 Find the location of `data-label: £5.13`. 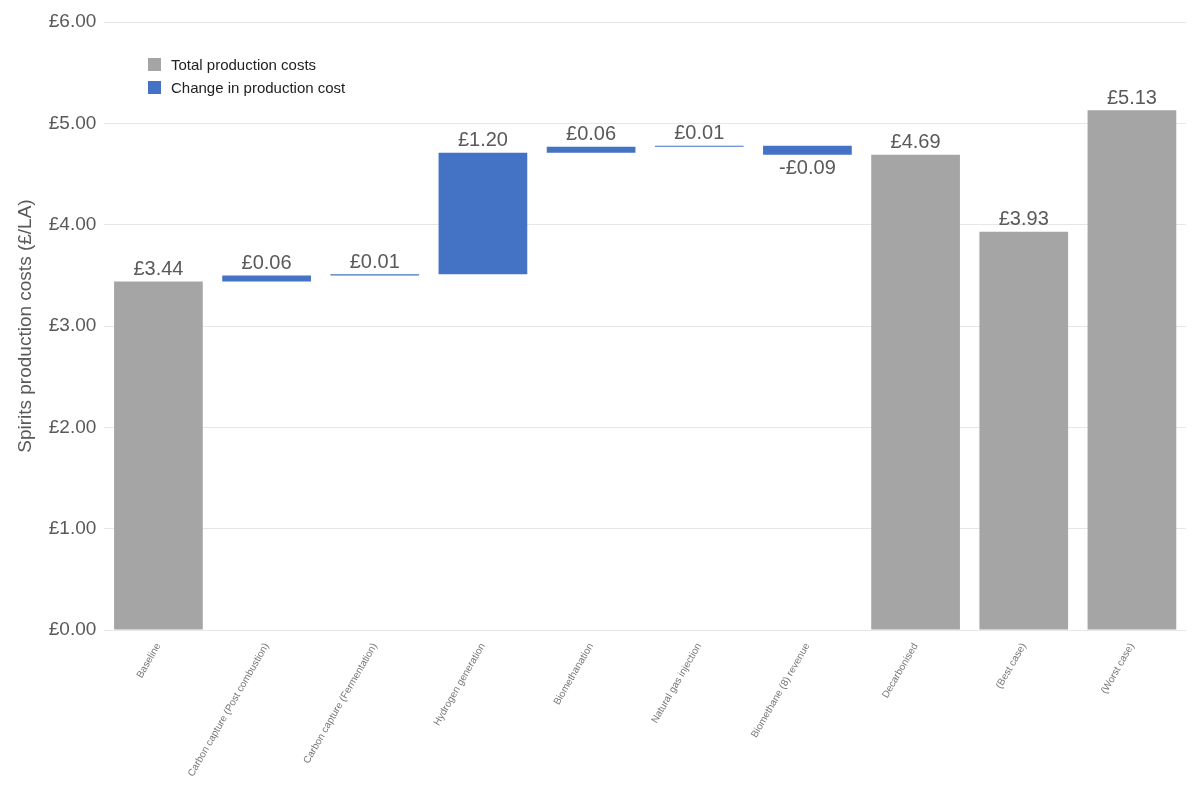

data-label: £5.13 is located at coordinates (1131, 96).